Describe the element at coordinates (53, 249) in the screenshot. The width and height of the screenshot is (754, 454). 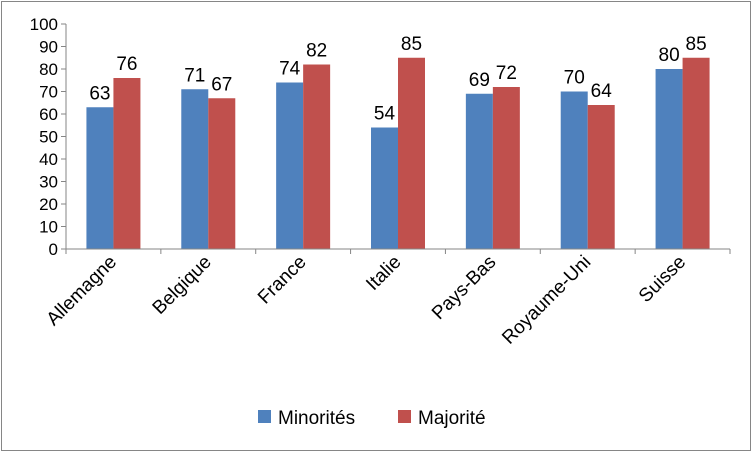
I see `y-tick-label: 0` at that location.